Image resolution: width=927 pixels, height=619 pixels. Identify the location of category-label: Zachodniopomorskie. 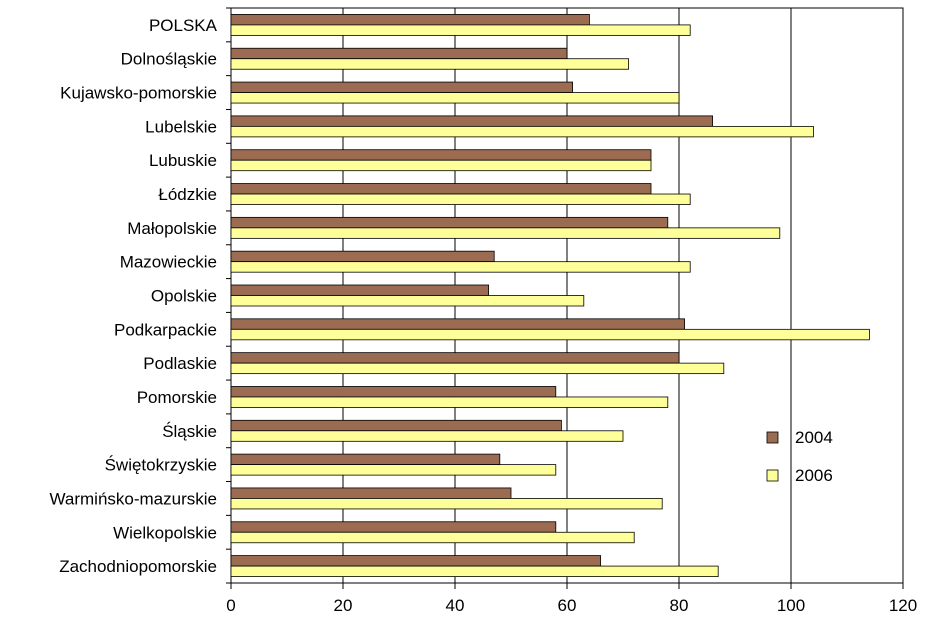
(138, 566).